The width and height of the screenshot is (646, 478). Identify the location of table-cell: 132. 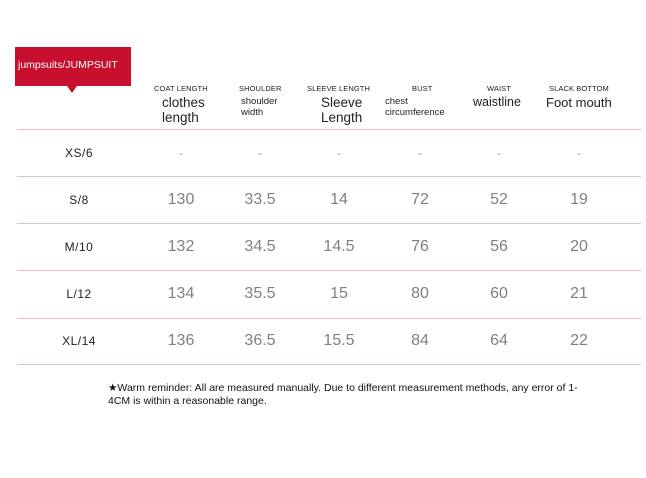
(181, 246).